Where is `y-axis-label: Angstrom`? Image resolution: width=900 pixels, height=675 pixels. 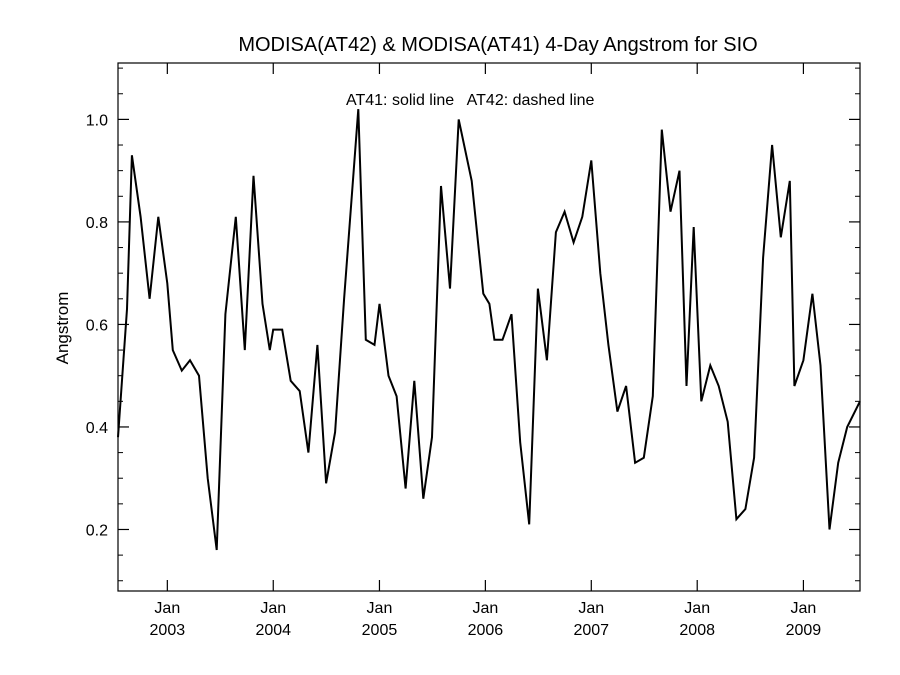
y-axis-label: Angstrom is located at coordinates (62, 328).